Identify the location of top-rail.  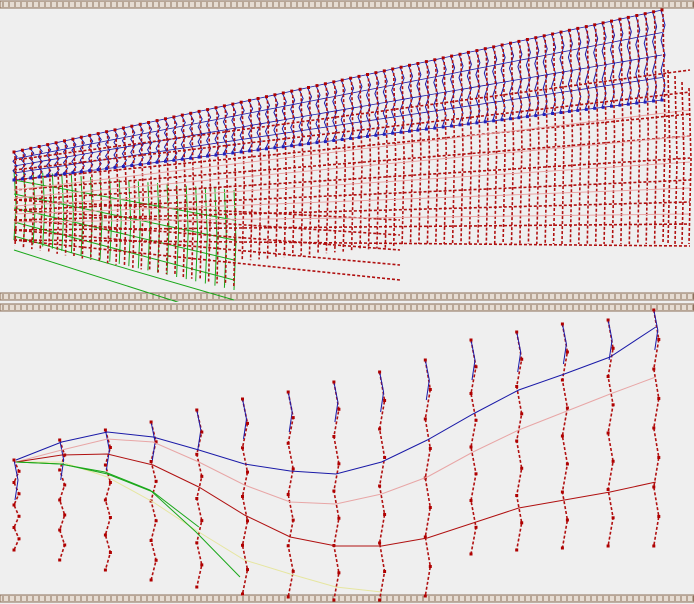
(347, 307).